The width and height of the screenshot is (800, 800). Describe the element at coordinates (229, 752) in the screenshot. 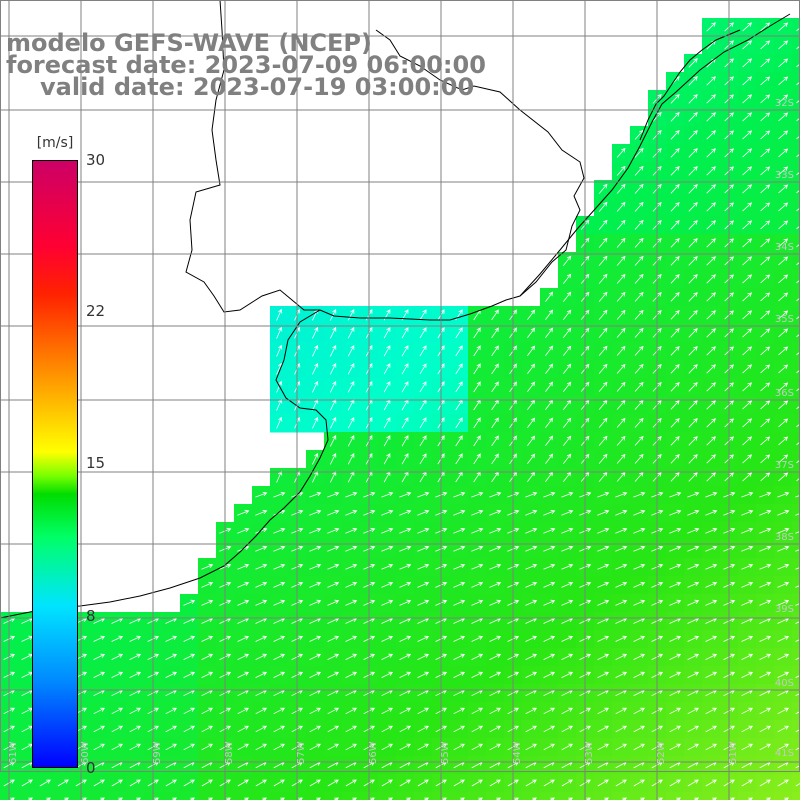

I see `longitude-label: 58W` at that location.